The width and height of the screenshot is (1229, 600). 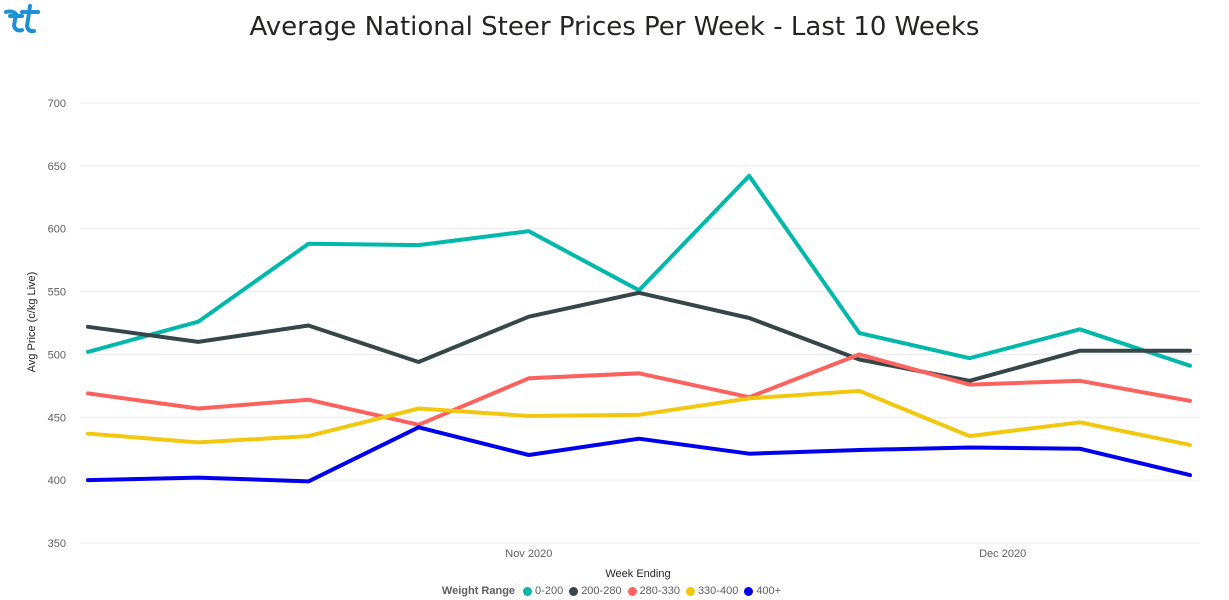 What do you see at coordinates (57, 167) in the screenshot?
I see `y-tick-label: 650` at bounding box center [57, 167].